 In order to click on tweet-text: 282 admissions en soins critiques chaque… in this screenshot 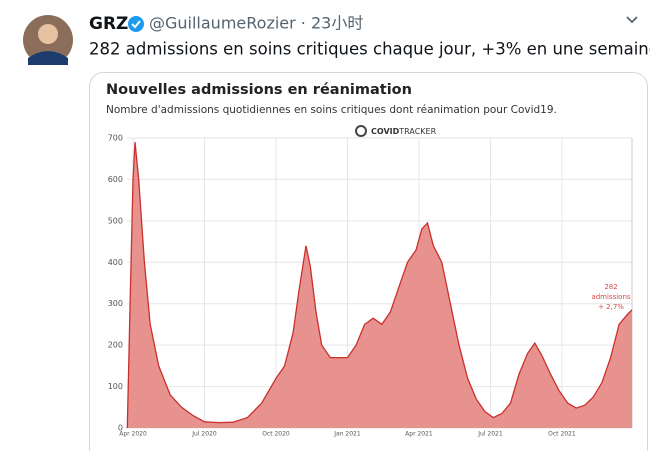, I will do `click(369, 49)`.